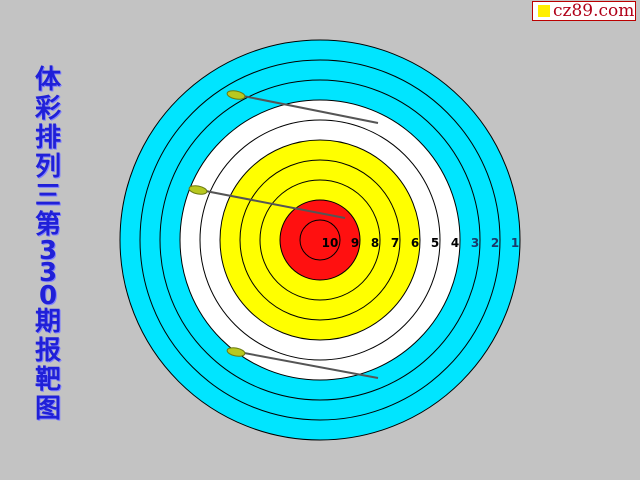 The image size is (640, 480). Describe the element at coordinates (395, 243) in the screenshot. I see `ring-label: 7` at that location.